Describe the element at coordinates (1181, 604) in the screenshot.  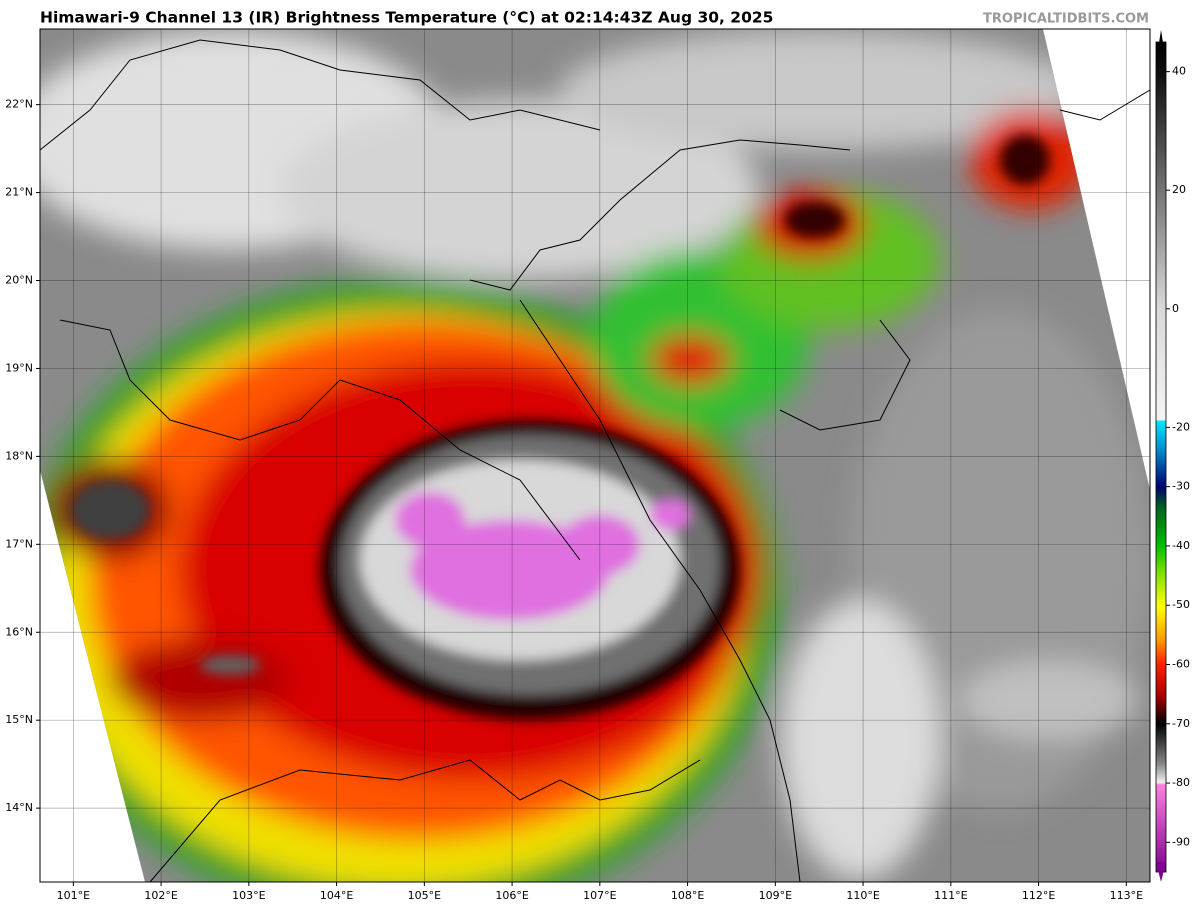
I see `colorbar-tick-label: -50` at that location.